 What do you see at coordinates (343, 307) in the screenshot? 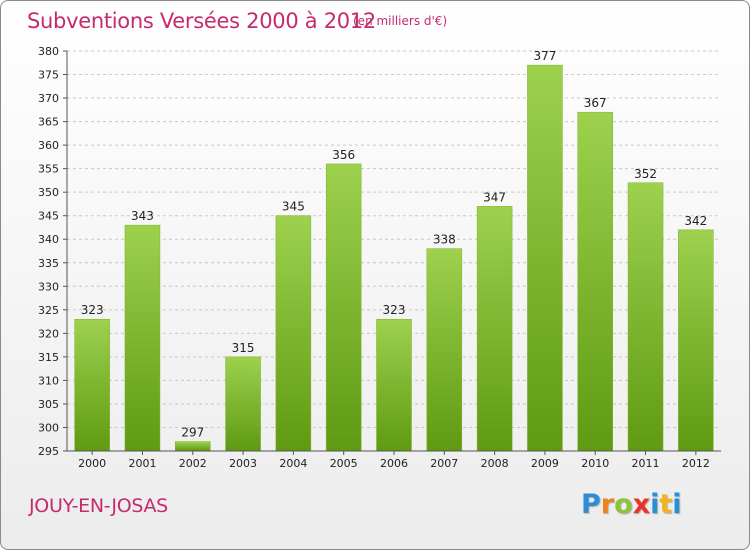
I see `bar-2005` at bounding box center [343, 307].